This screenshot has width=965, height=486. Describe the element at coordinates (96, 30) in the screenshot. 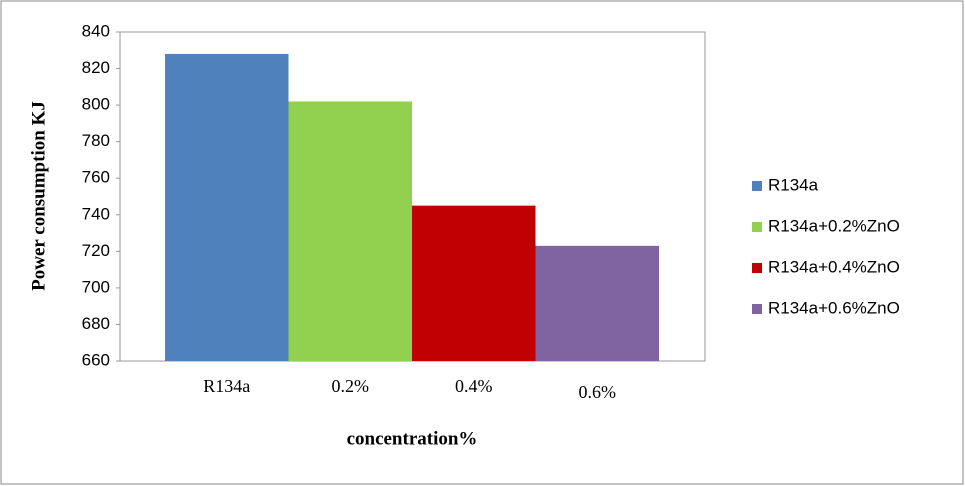

I see `y-tick-label: 840` at that location.